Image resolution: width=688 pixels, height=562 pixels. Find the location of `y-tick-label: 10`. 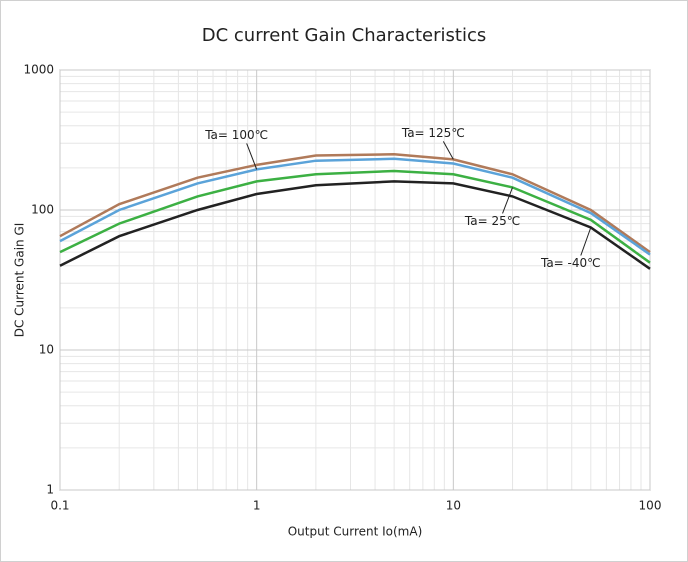

y-tick-label: 10 is located at coordinates (46, 350).